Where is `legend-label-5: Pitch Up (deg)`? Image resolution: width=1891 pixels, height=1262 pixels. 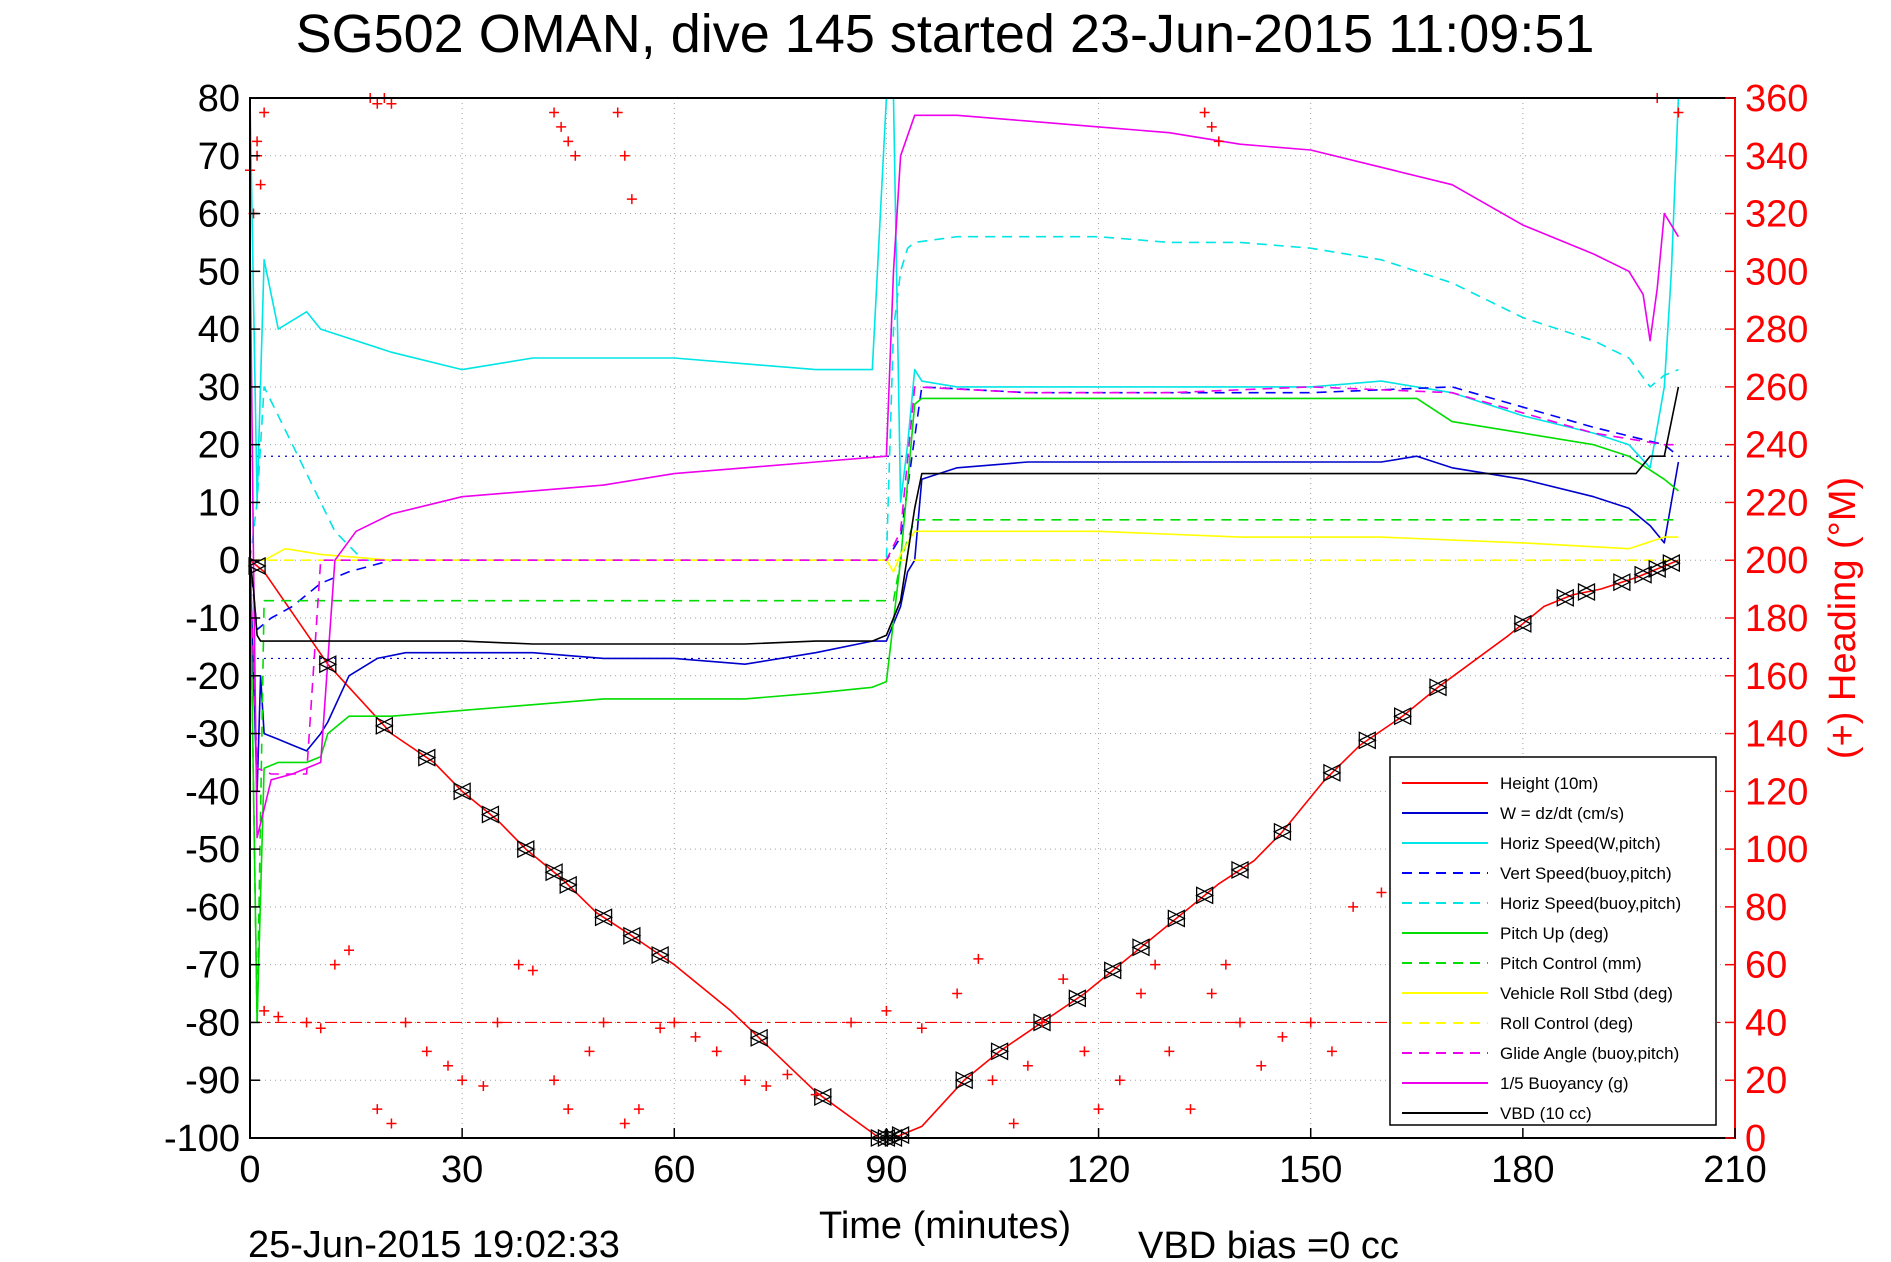 legend-label-5: Pitch Up (deg) is located at coordinates (1554, 933).